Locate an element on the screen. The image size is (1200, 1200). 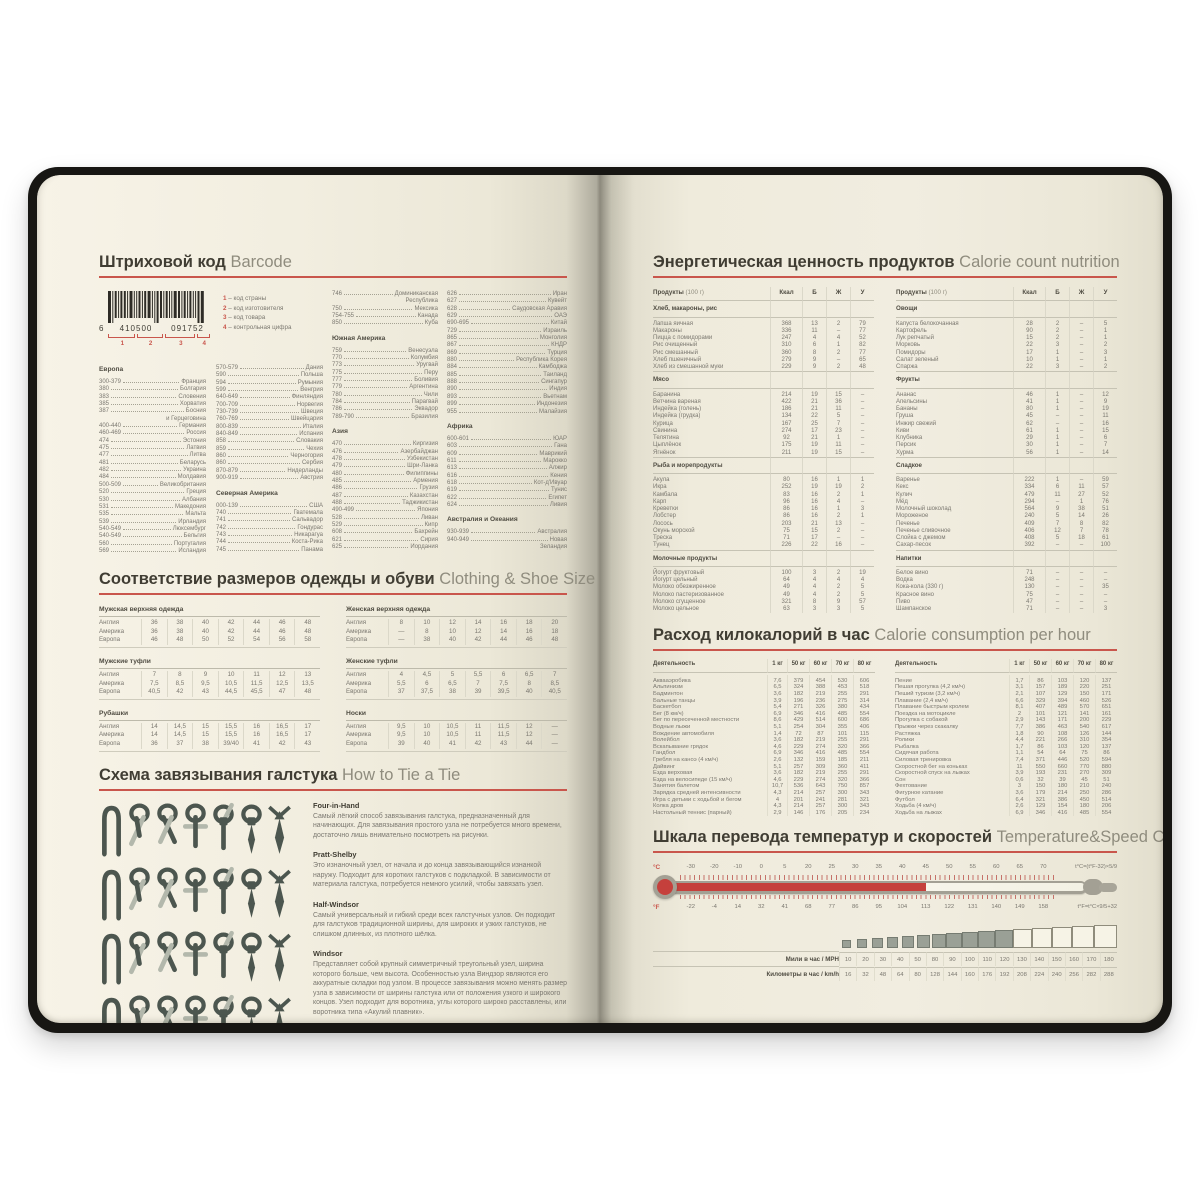
size-value: 10 is located at coordinates (230, 675).